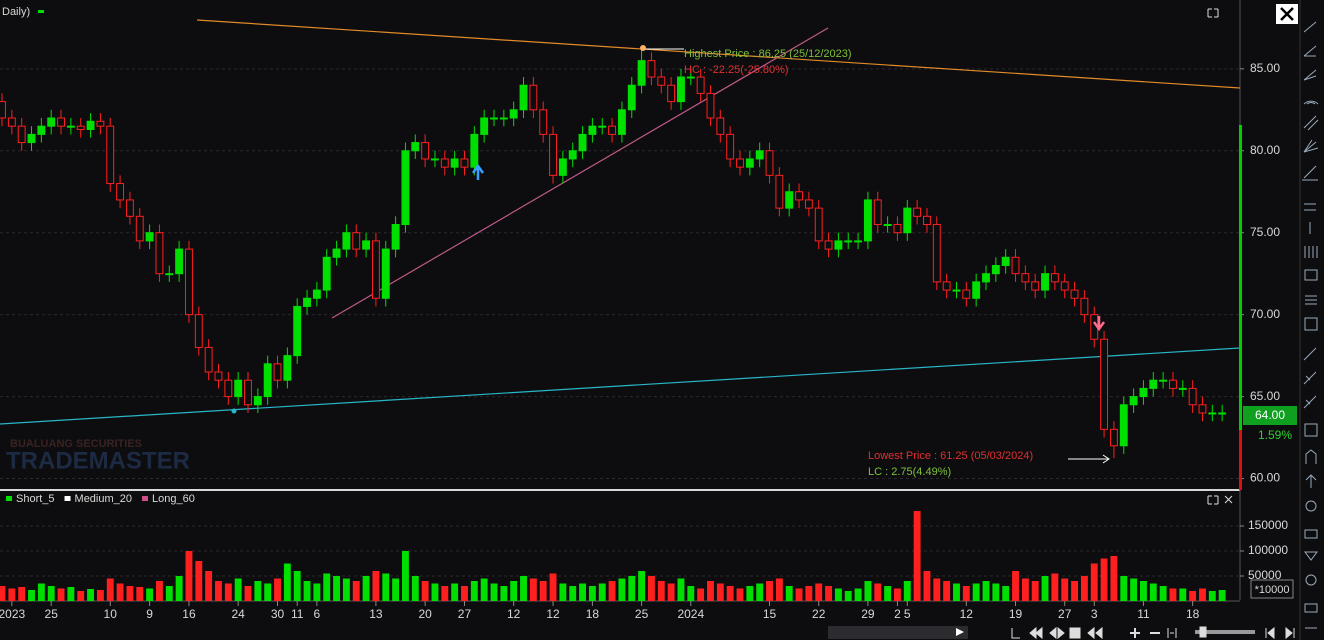 The image size is (1324, 640). I want to click on maximize-icon, so click(1213, 13).